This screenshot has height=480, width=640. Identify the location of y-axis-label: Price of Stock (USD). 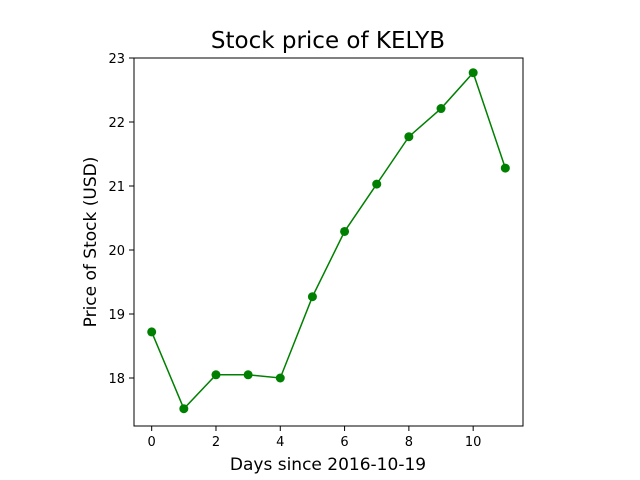
(91, 242).